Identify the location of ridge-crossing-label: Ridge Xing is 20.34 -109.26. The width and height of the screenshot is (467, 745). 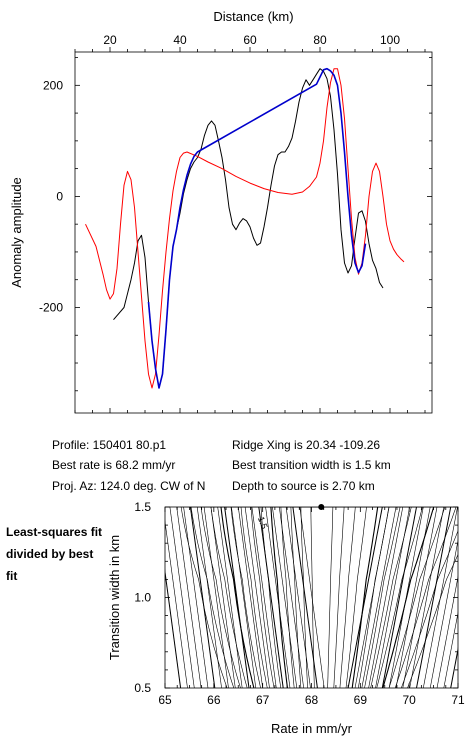
(306, 445).